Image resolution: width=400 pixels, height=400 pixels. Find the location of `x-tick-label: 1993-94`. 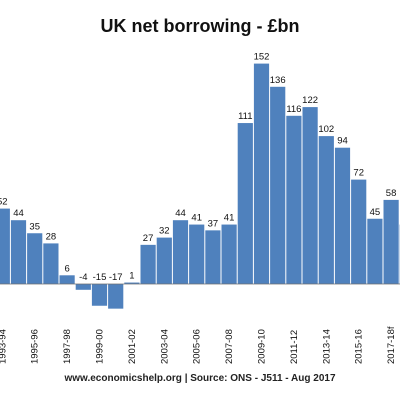

x-tick-label: 1993-94 is located at coordinates (4, 346).